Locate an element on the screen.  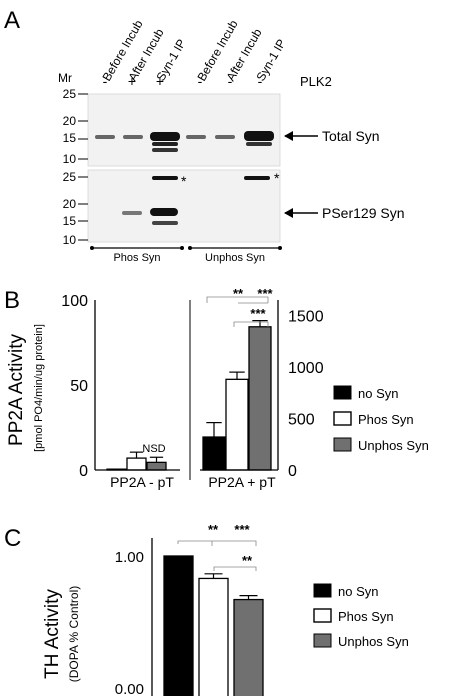
c-bars is located at coordinates (213, 625).